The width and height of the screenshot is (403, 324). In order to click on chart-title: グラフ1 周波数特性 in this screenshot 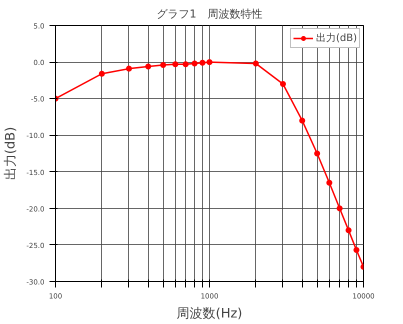, I will do `click(209, 14)`.